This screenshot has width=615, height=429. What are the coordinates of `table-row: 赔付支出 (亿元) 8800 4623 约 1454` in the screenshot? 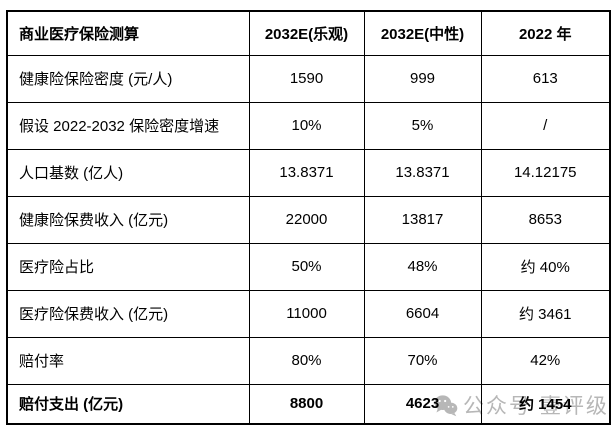 It's located at (308, 404).